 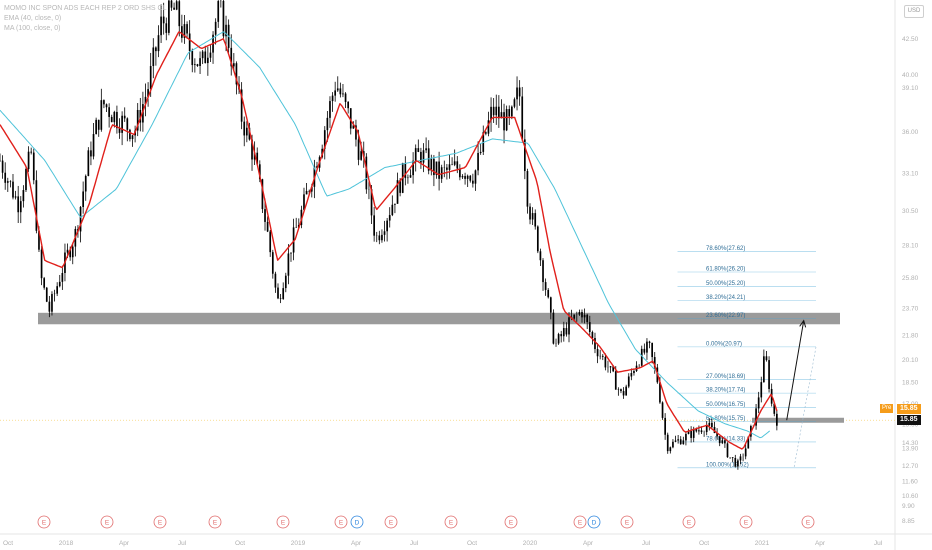 I want to click on x-tick-label: 2021, so click(x=762, y=543).